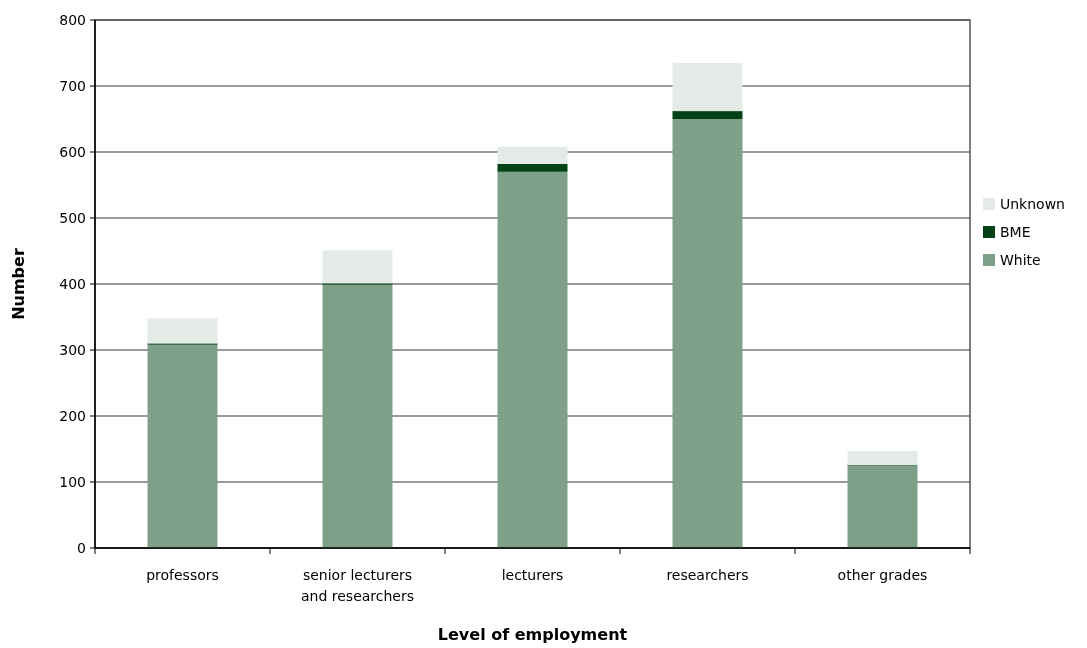 The width and height of the screenshot is (1087, 648). Describe the element at coordinates (81, 547) in the screenshot. I see `y-tick-label: 0` at that location.